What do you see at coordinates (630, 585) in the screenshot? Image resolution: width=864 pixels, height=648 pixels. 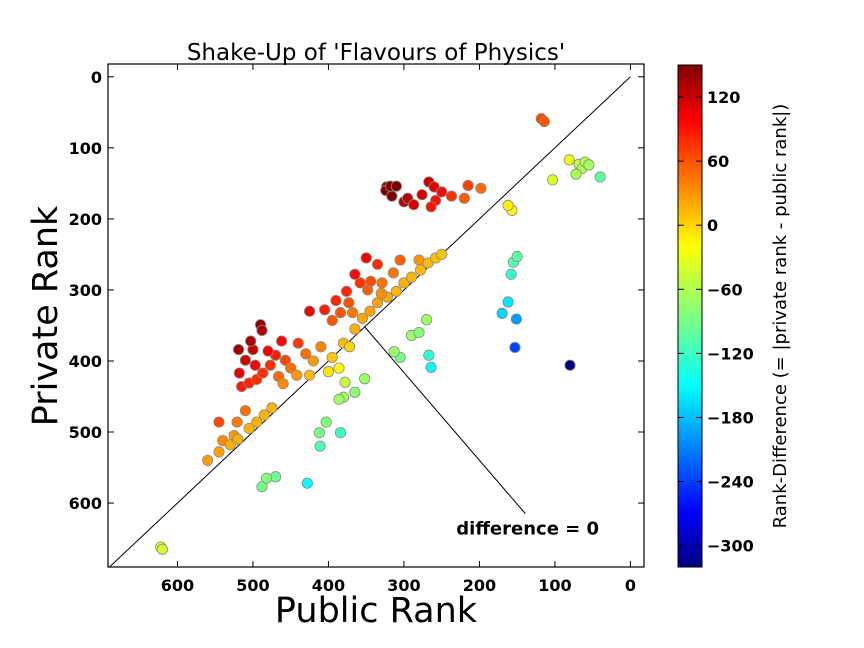 I see `x-tick-label: 0` at bounding box center [630, 585].